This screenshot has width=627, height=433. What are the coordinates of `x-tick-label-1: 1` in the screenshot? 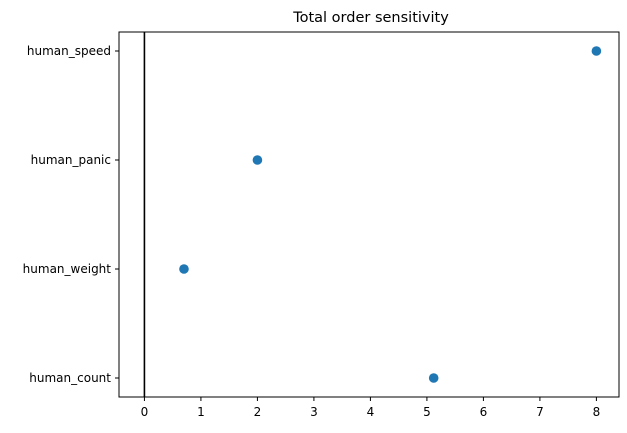 It's located at (201, 412).